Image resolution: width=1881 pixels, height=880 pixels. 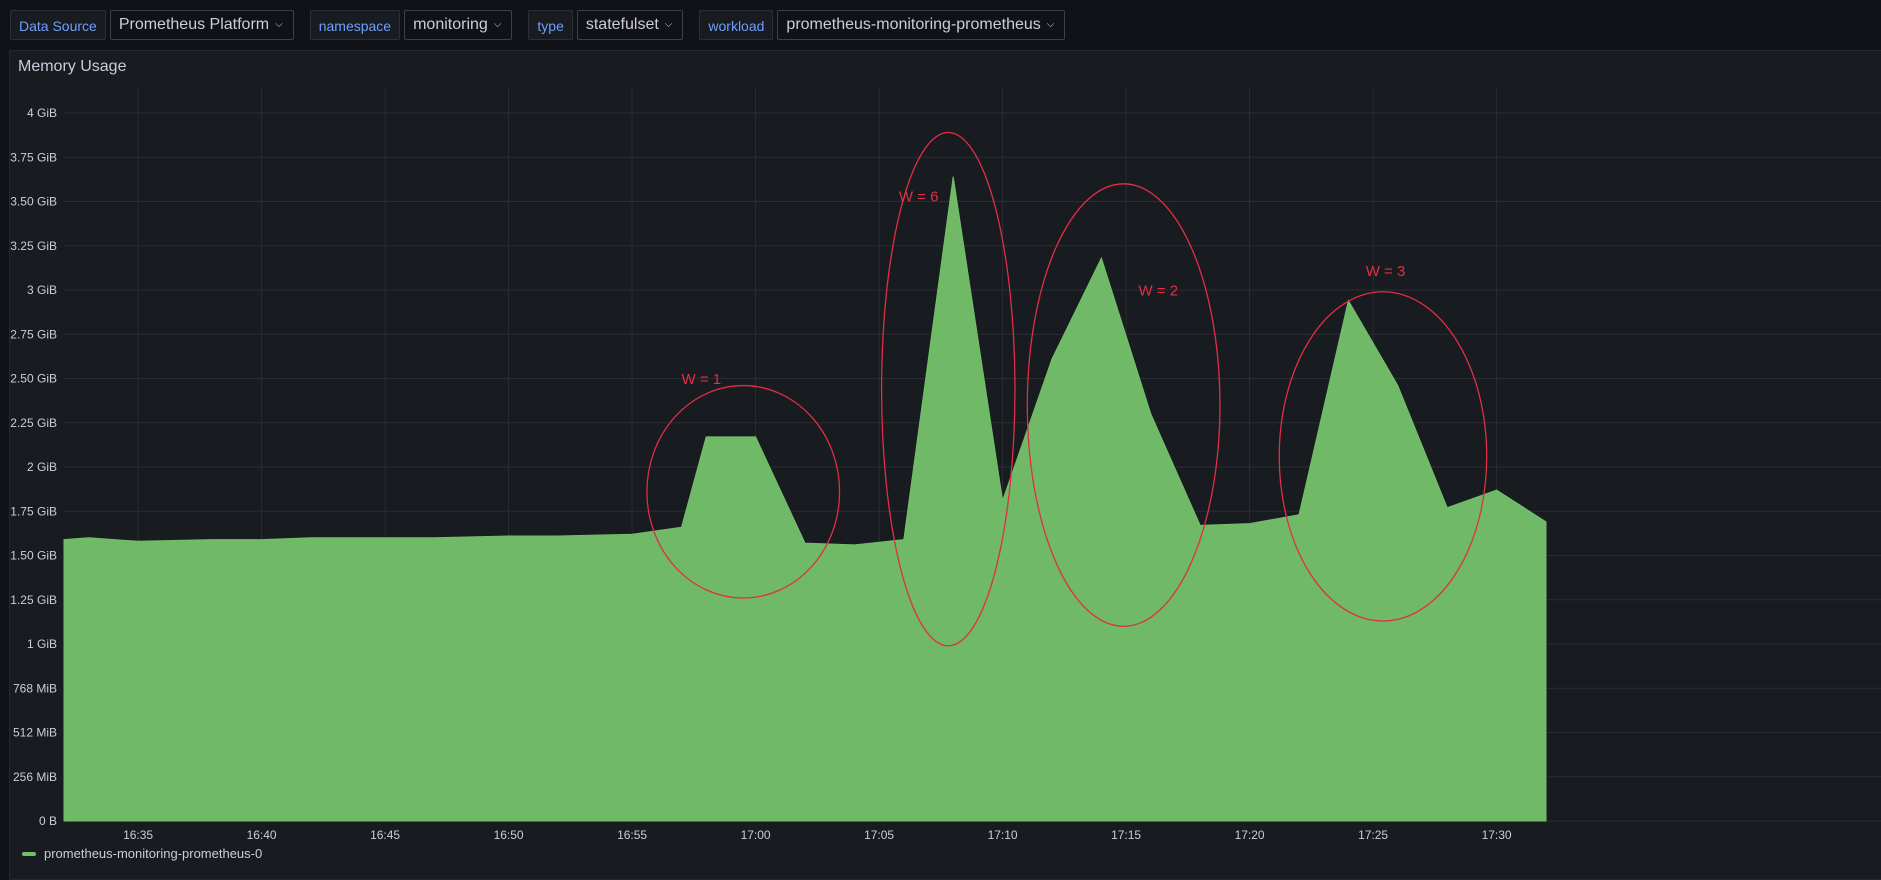 I want to click on variable-label: Data Source, so click(x=58, y=25).